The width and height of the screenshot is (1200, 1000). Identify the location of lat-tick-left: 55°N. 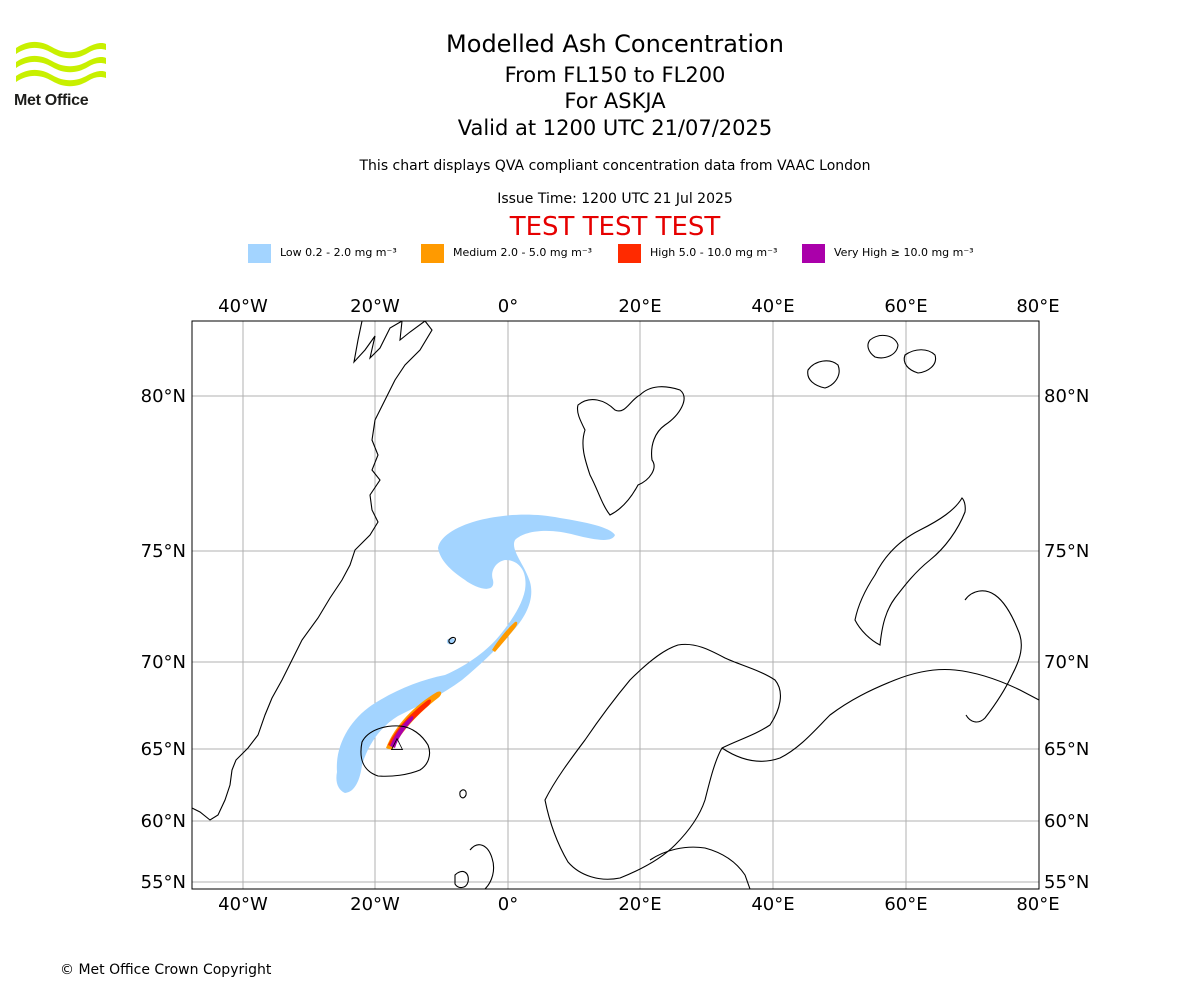
(163, 882).